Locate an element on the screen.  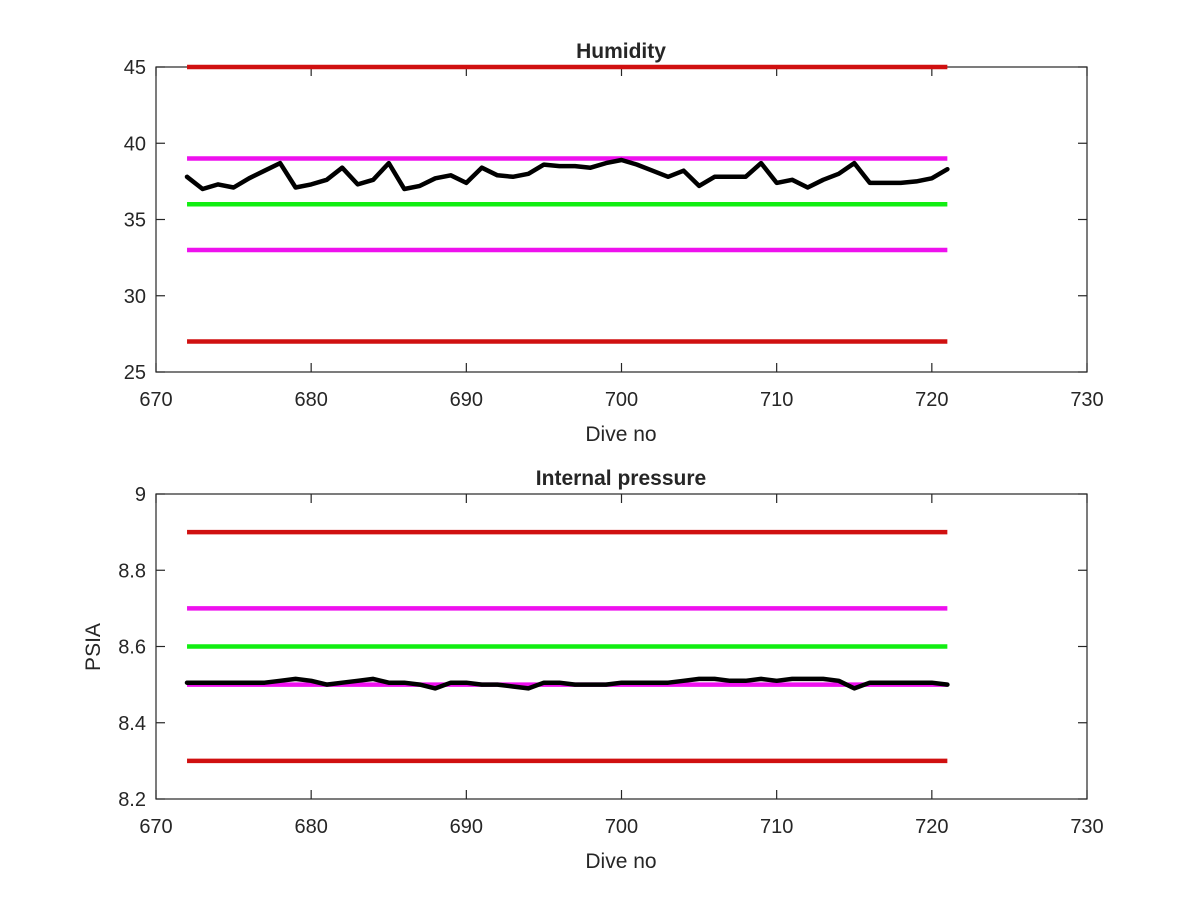
humidity-x-tick-label: 710 is located at coordinates (776, 400).